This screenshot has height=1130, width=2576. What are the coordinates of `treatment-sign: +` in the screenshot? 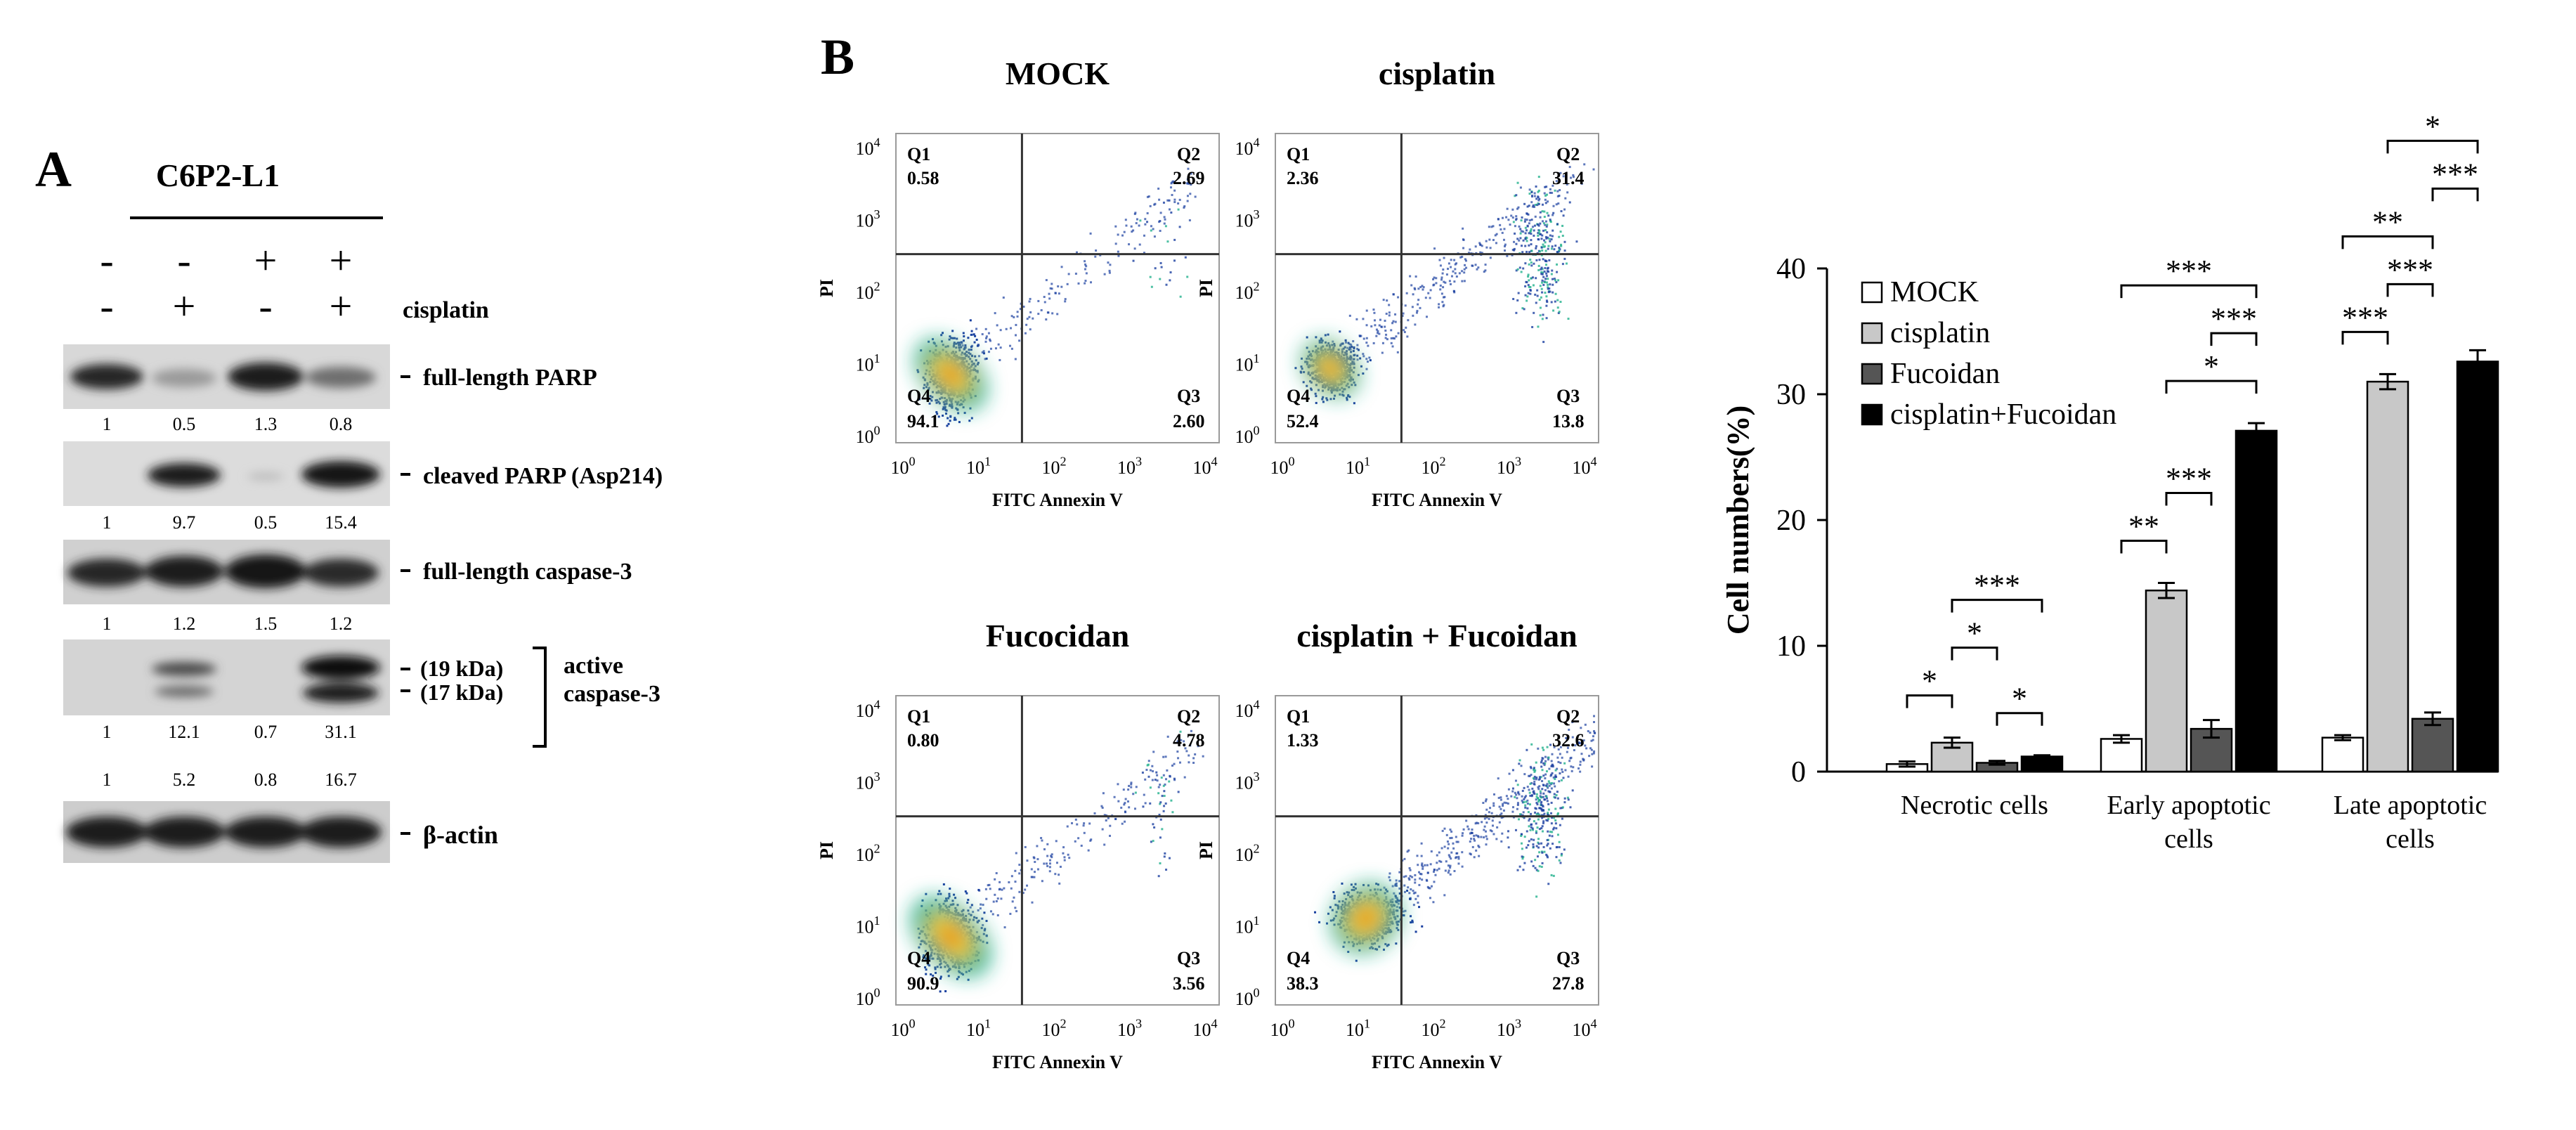 It's located at (266, 260).